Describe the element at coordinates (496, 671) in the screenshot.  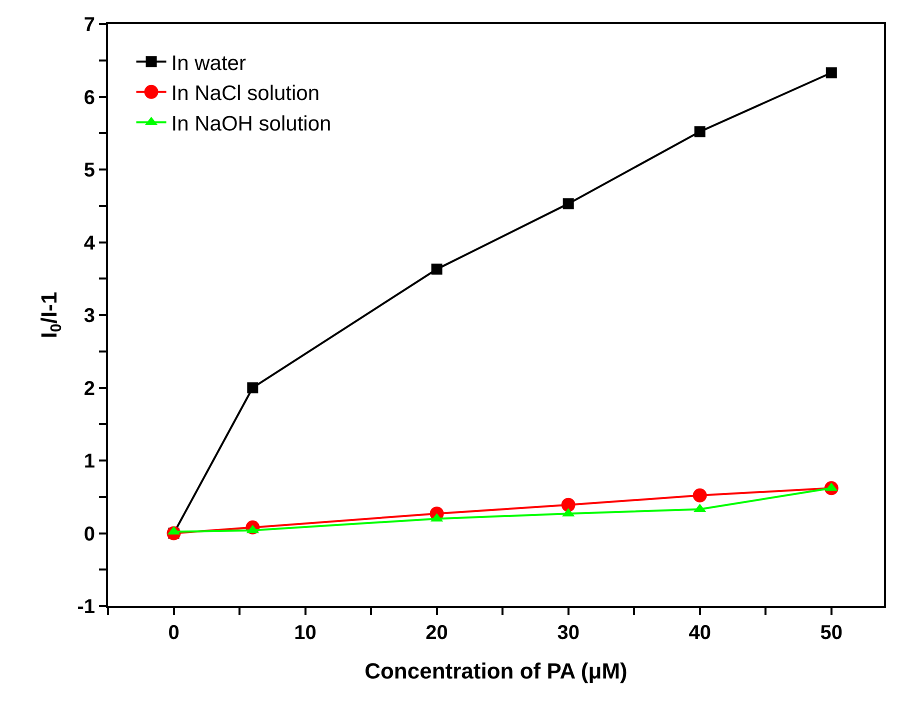
I see `x-axis-title: Concentration of PA (μM)` at that location.